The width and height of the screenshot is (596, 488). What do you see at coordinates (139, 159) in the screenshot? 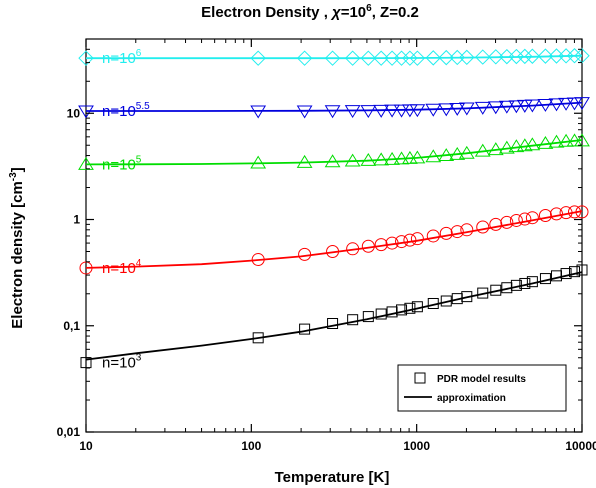
I see `series-annotation-exponent: 5` at bounding box center [139, 159].